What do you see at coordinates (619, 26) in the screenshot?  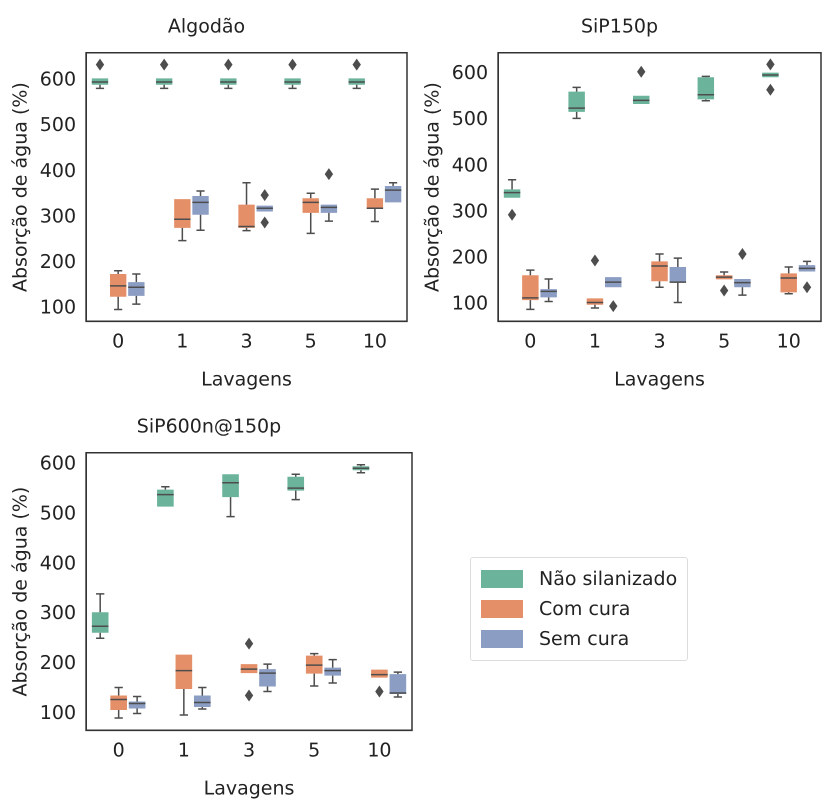 I see `chart-title: SiP150p` at bounding box center [619, 26].